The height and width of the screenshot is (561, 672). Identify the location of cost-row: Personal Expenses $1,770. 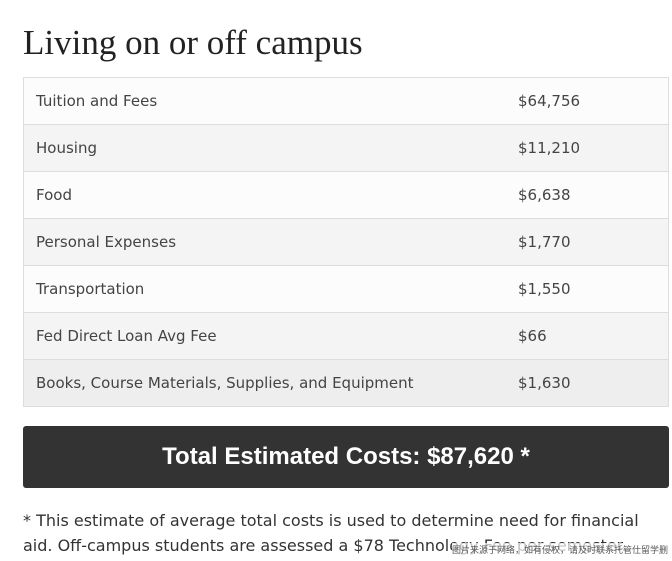
(346, 242).